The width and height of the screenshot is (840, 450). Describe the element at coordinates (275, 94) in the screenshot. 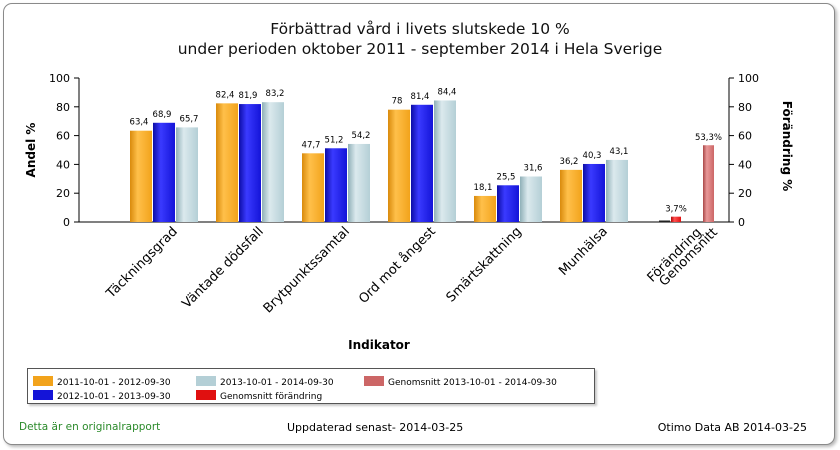

I see `data-label: 83,2` at that location.